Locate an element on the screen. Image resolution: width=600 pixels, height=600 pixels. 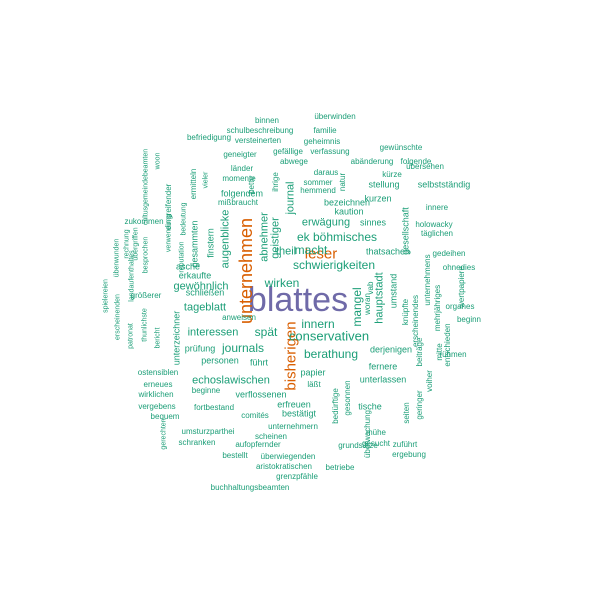
cloud-word: journal is located at coordinates (290, 198).